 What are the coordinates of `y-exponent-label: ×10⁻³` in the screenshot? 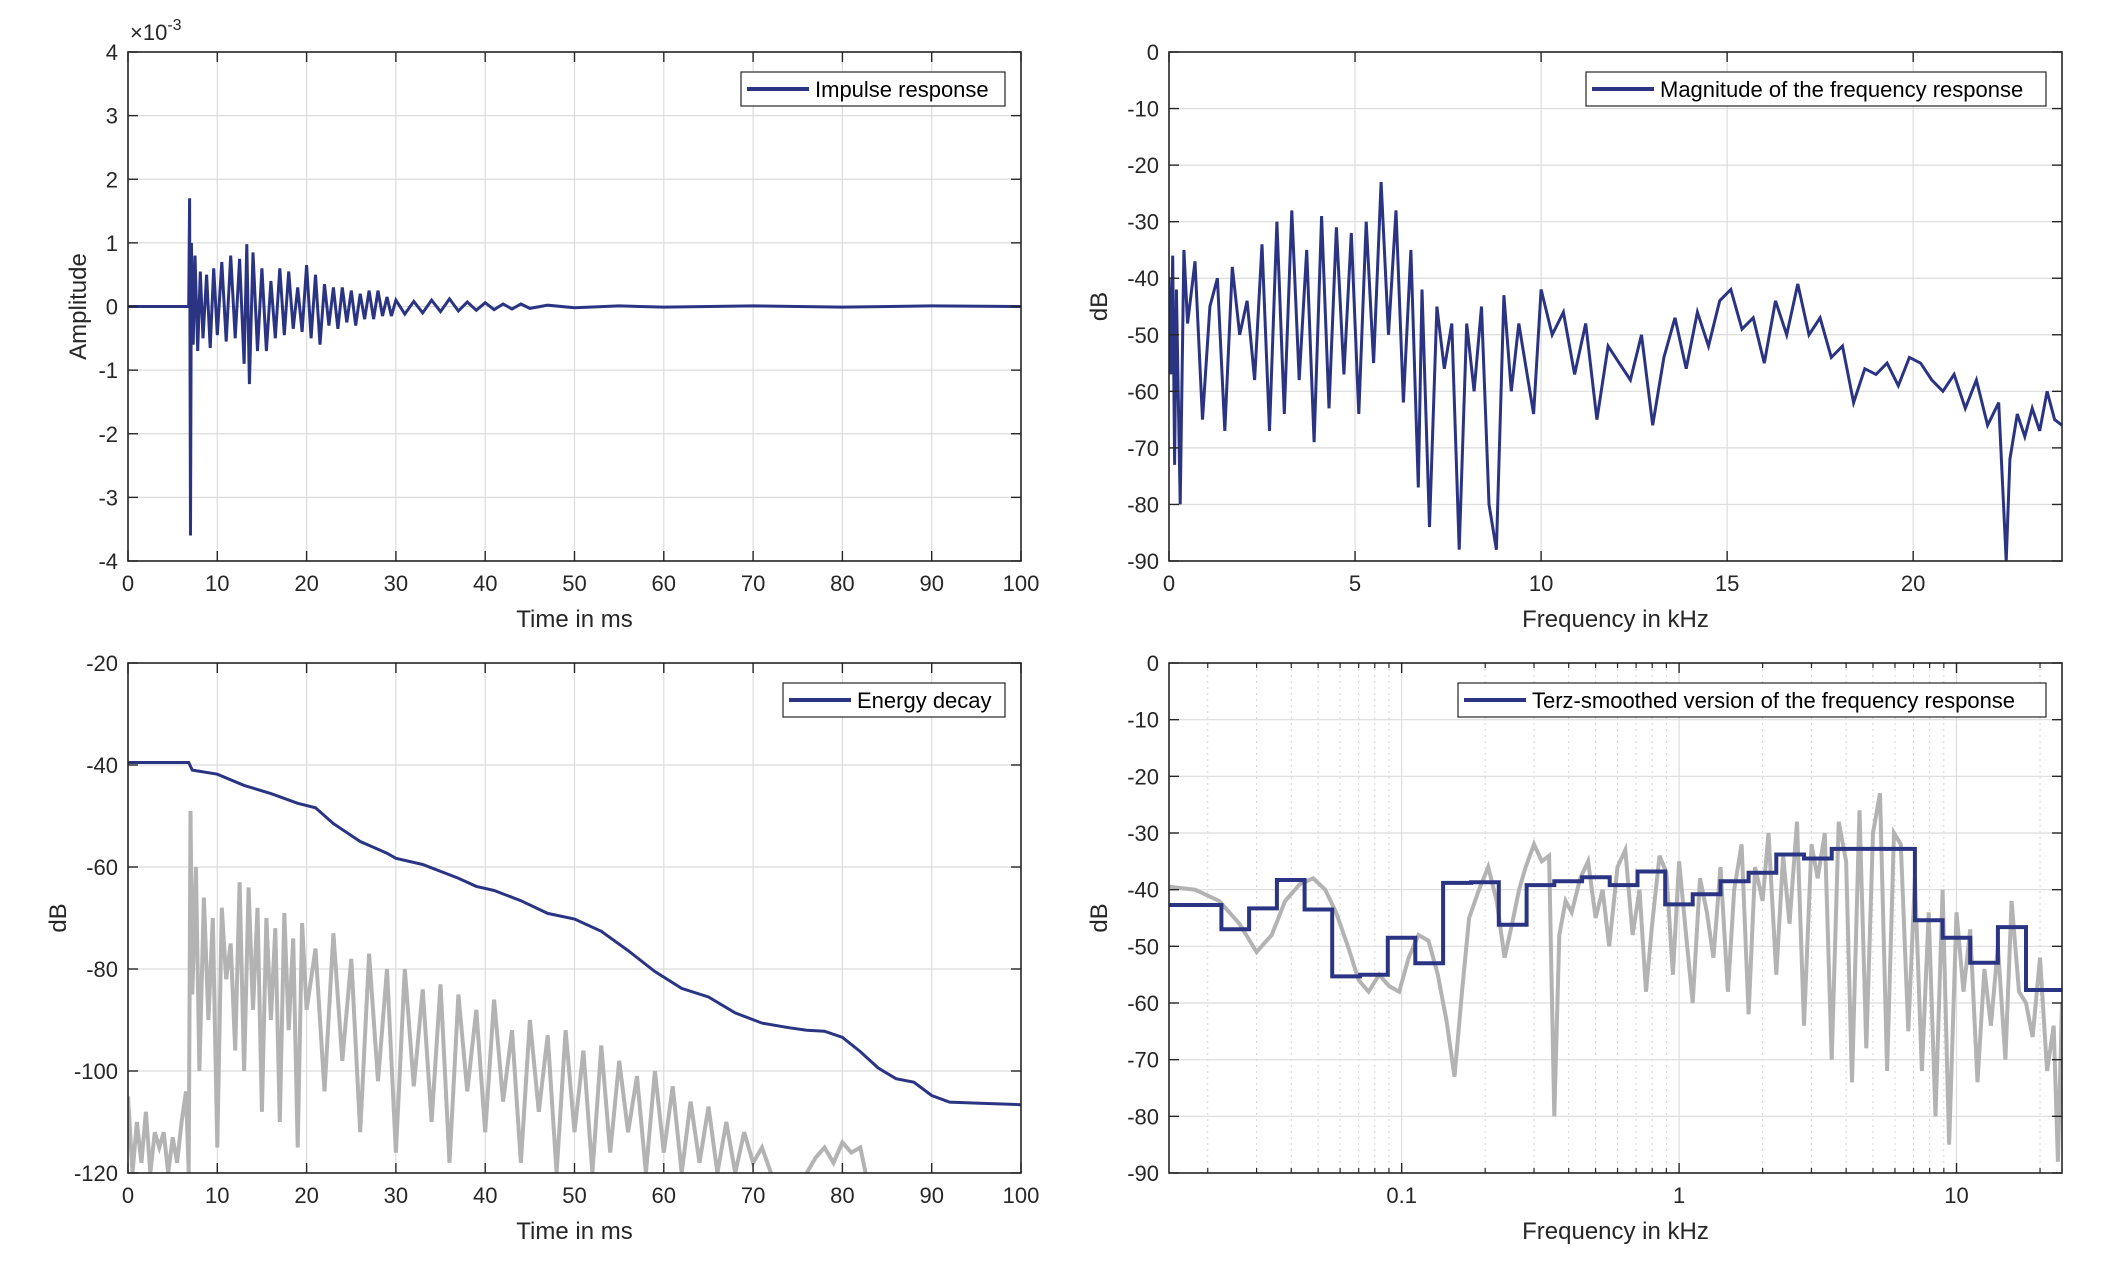 It's located at (156, 31).